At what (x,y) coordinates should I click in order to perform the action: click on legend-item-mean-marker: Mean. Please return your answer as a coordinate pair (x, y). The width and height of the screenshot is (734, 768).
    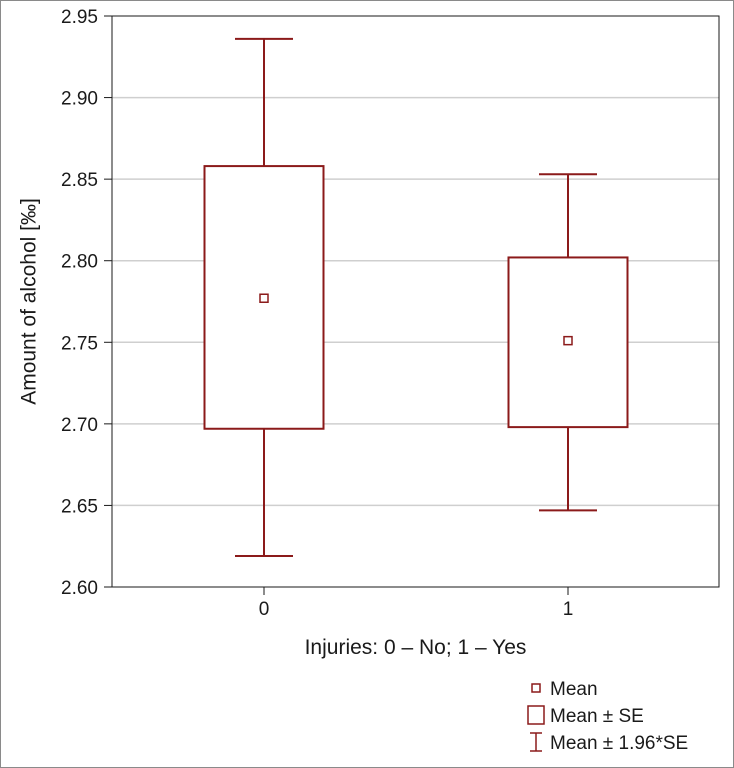
    Looking at the image, I should click on (564, 689).